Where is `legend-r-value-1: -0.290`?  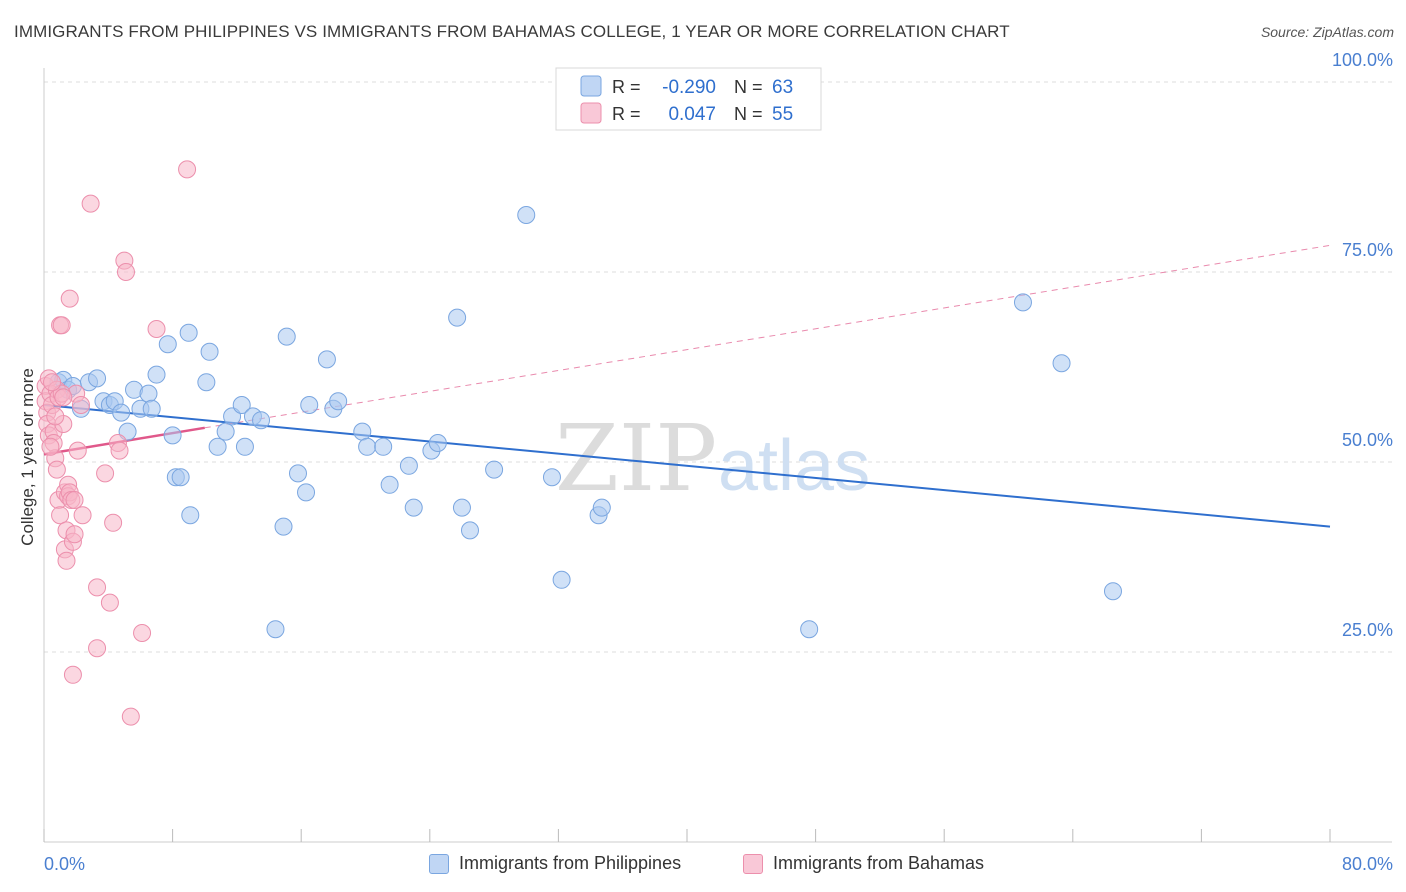
legend-r-value-1: -0.290 is located at coordinates (689, 87).